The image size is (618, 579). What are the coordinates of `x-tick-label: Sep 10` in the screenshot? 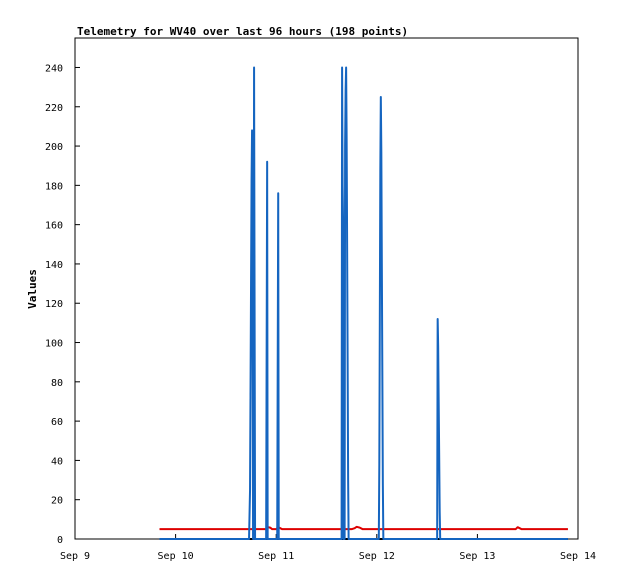 It's located at (176, 556).